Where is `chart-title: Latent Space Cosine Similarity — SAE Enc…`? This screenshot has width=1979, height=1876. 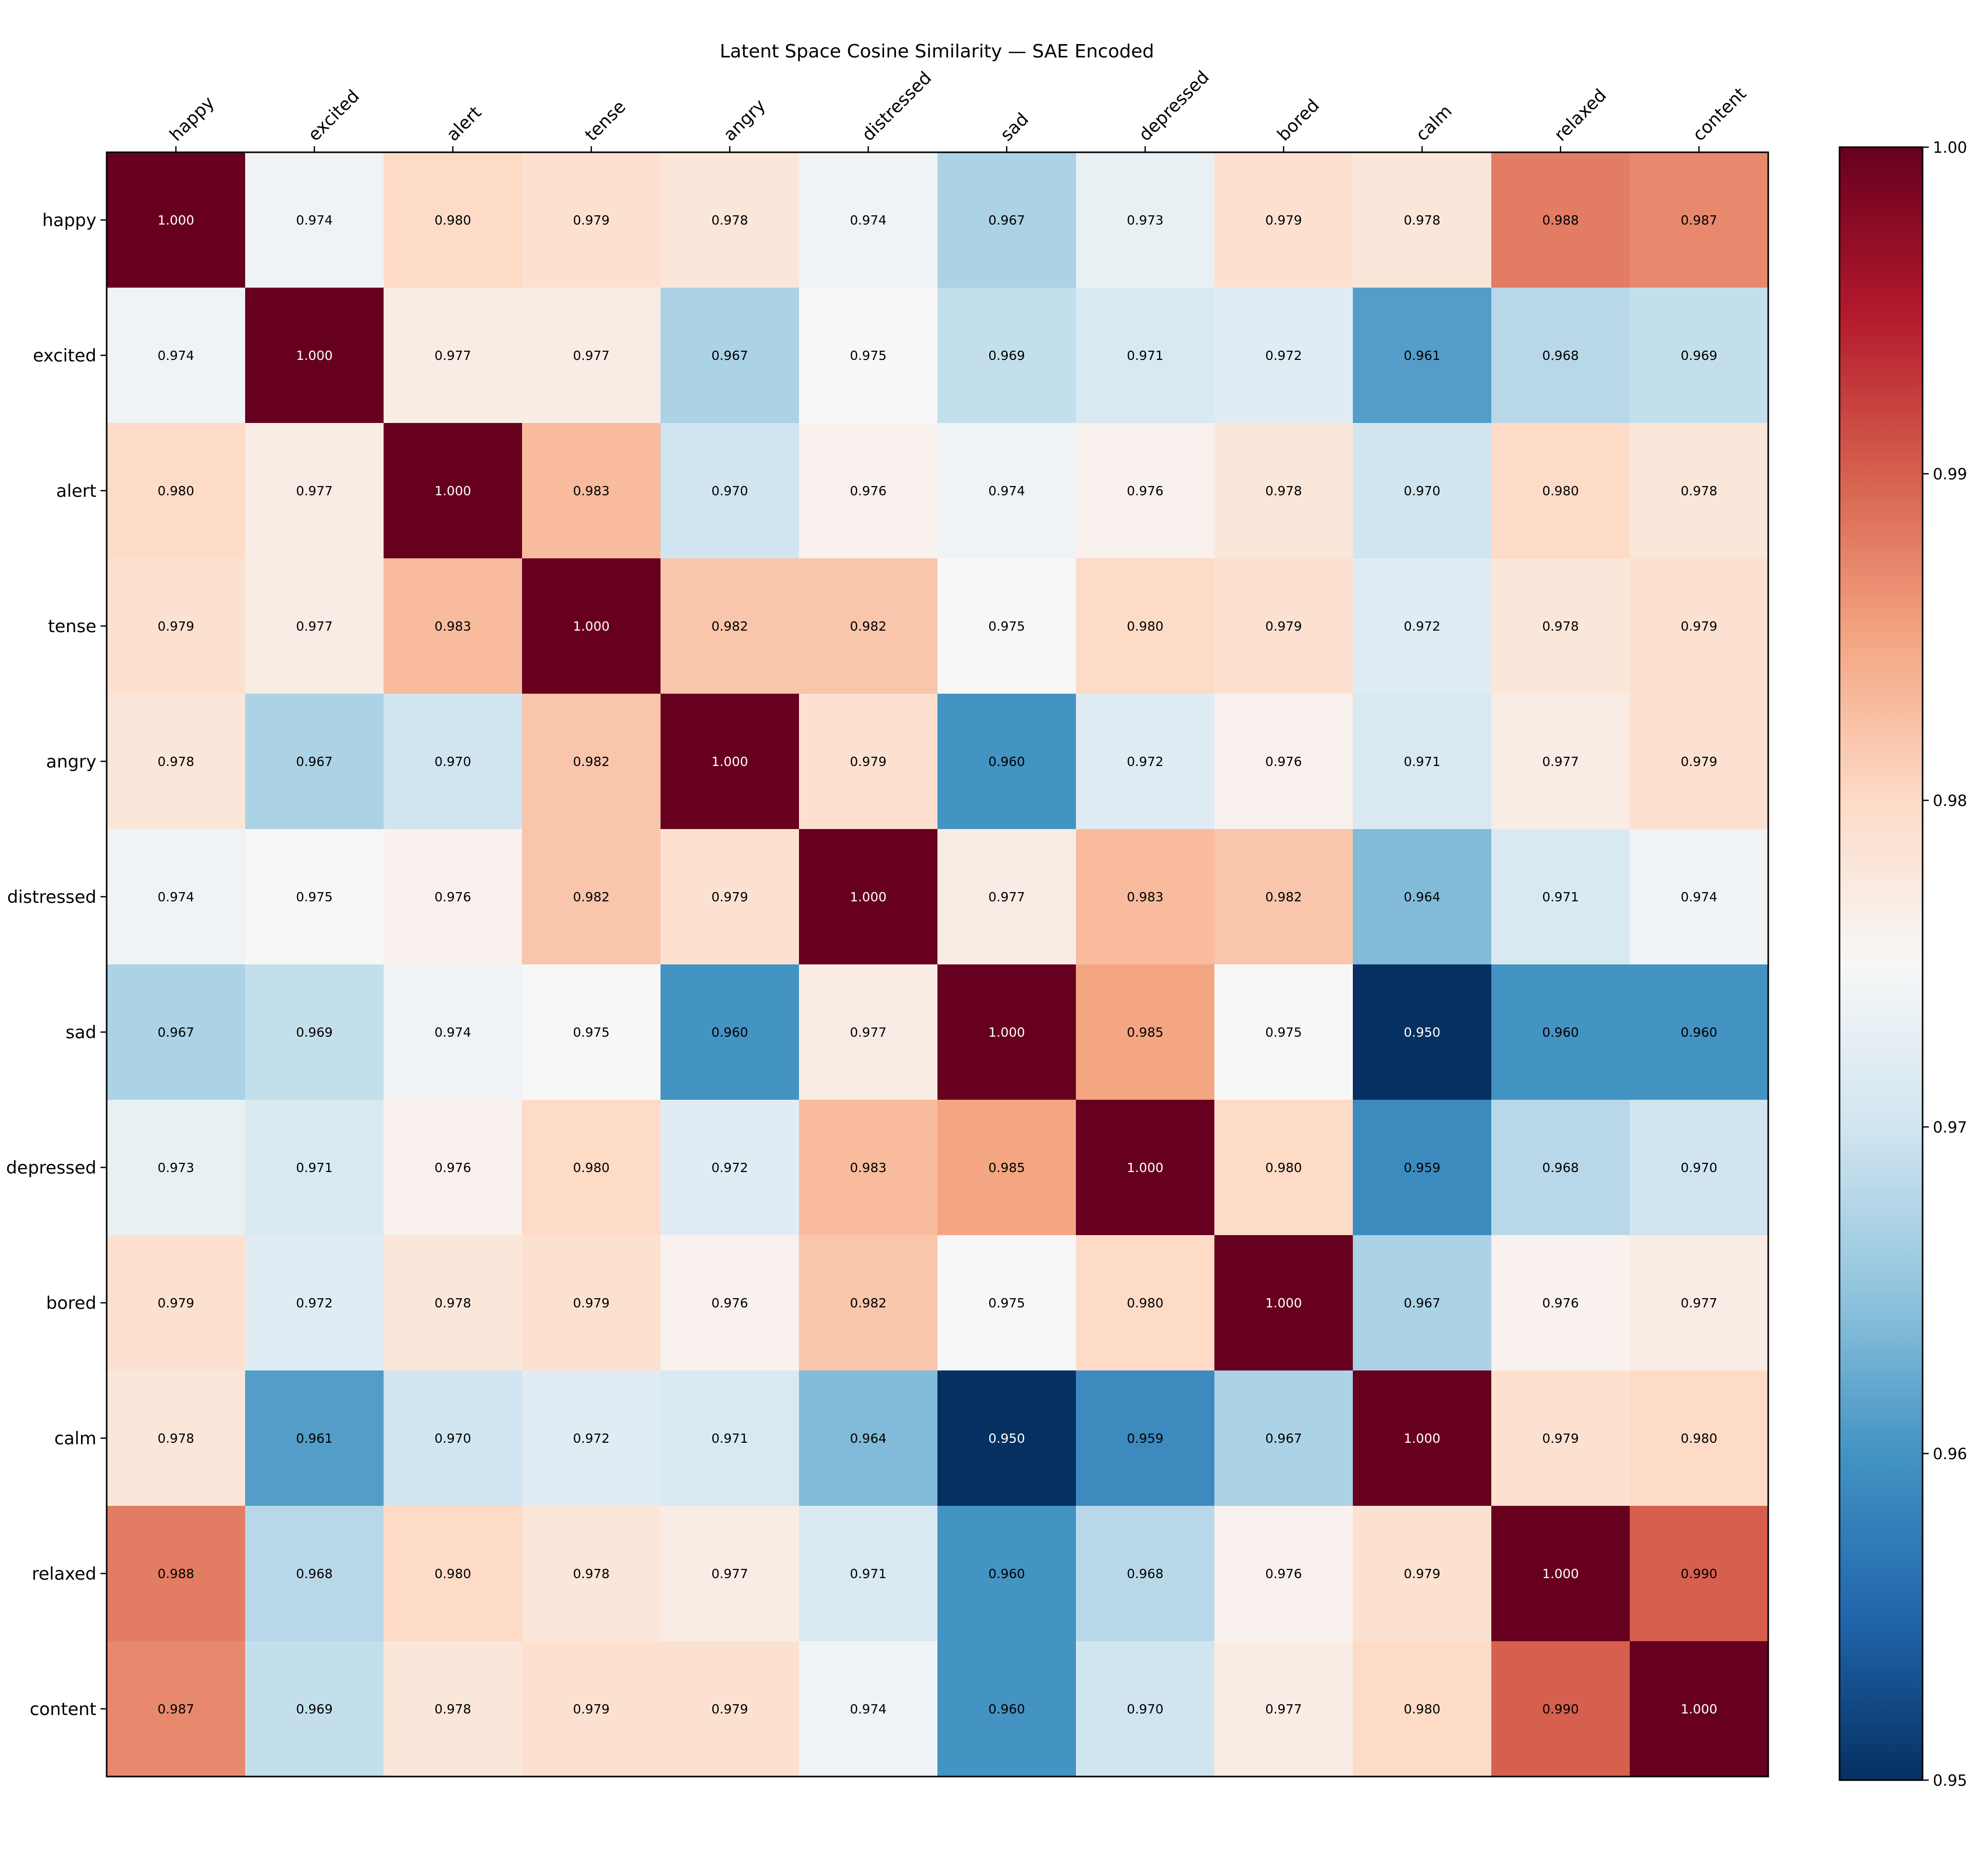
chart-title: Latent Space Cosine Similarity — SAE Enc… is located at coordinates (937, 51).